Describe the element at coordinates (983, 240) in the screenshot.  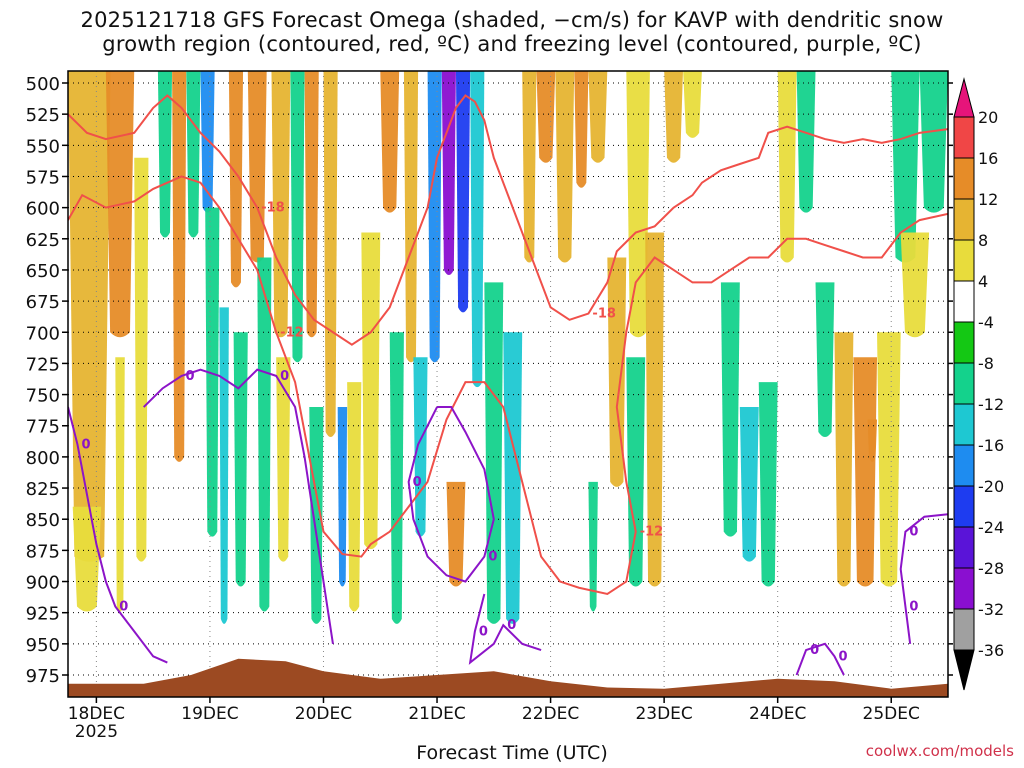
I see `colorbar-label-3: 8` at that location.